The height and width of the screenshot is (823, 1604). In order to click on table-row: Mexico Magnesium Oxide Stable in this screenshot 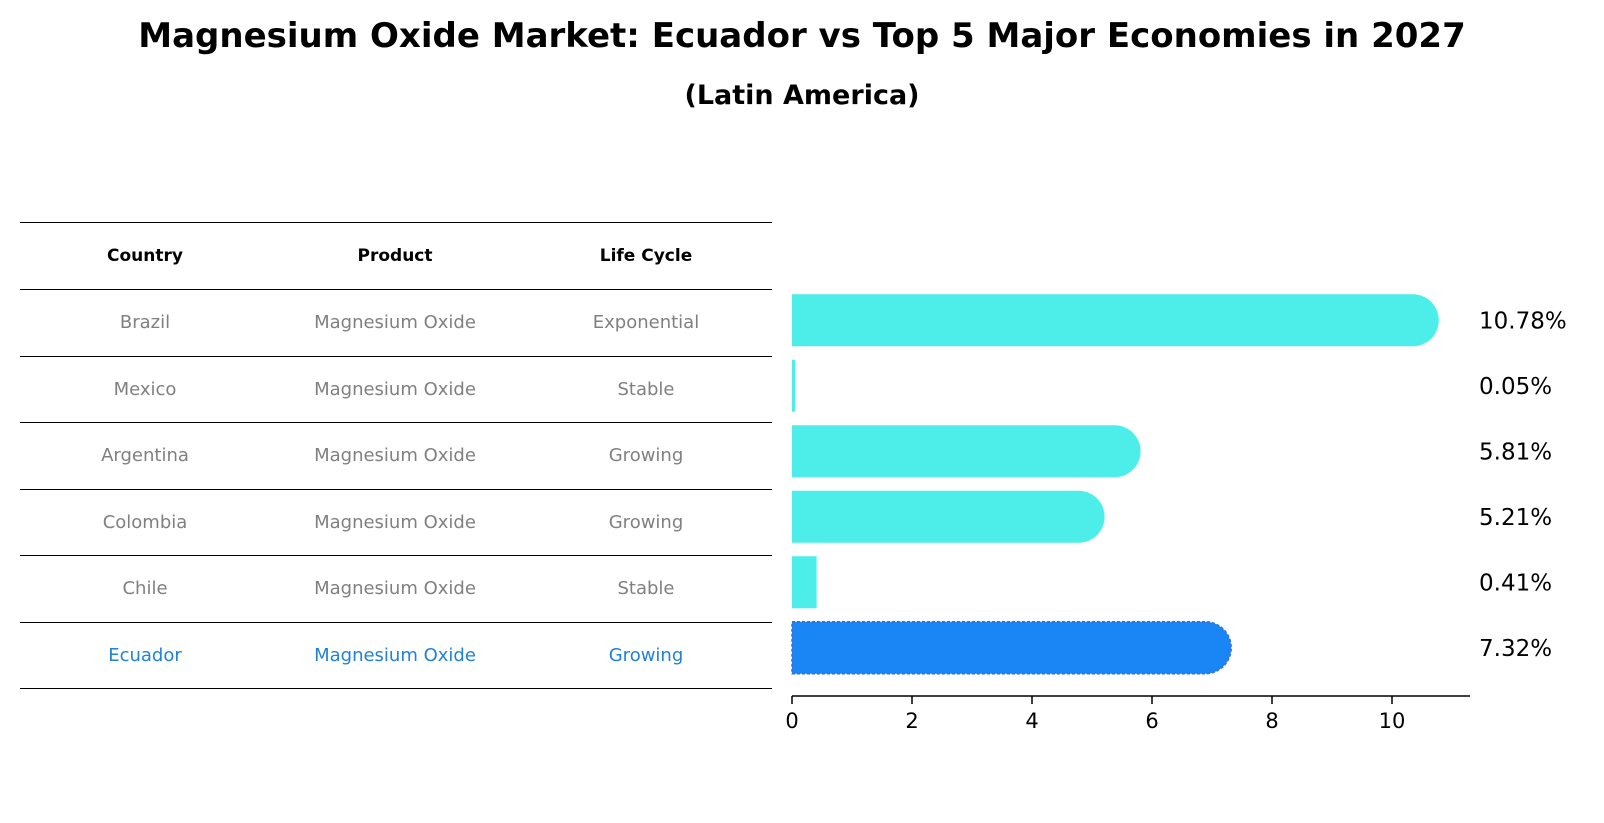, I will do `click(396, 390)`.